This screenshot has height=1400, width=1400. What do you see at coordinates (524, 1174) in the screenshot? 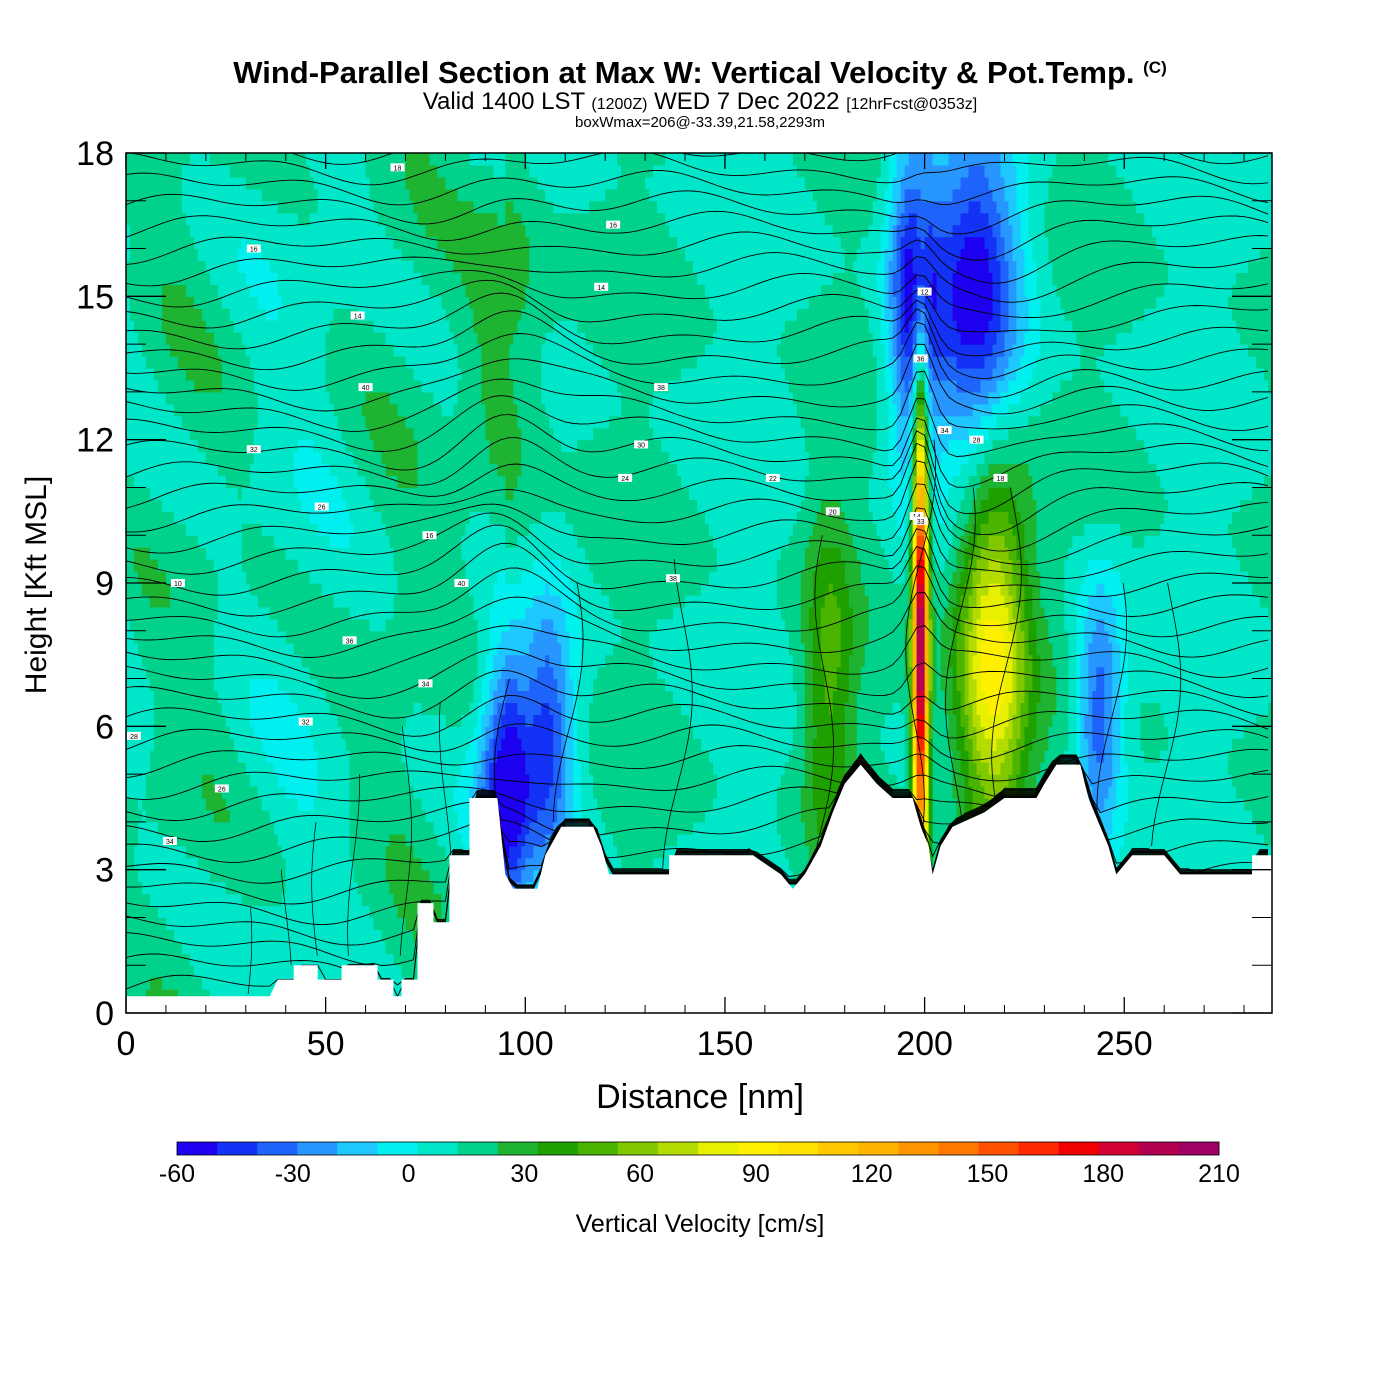
I see `colorbar-tick-label: 30` at bounding box center [524, 1174].